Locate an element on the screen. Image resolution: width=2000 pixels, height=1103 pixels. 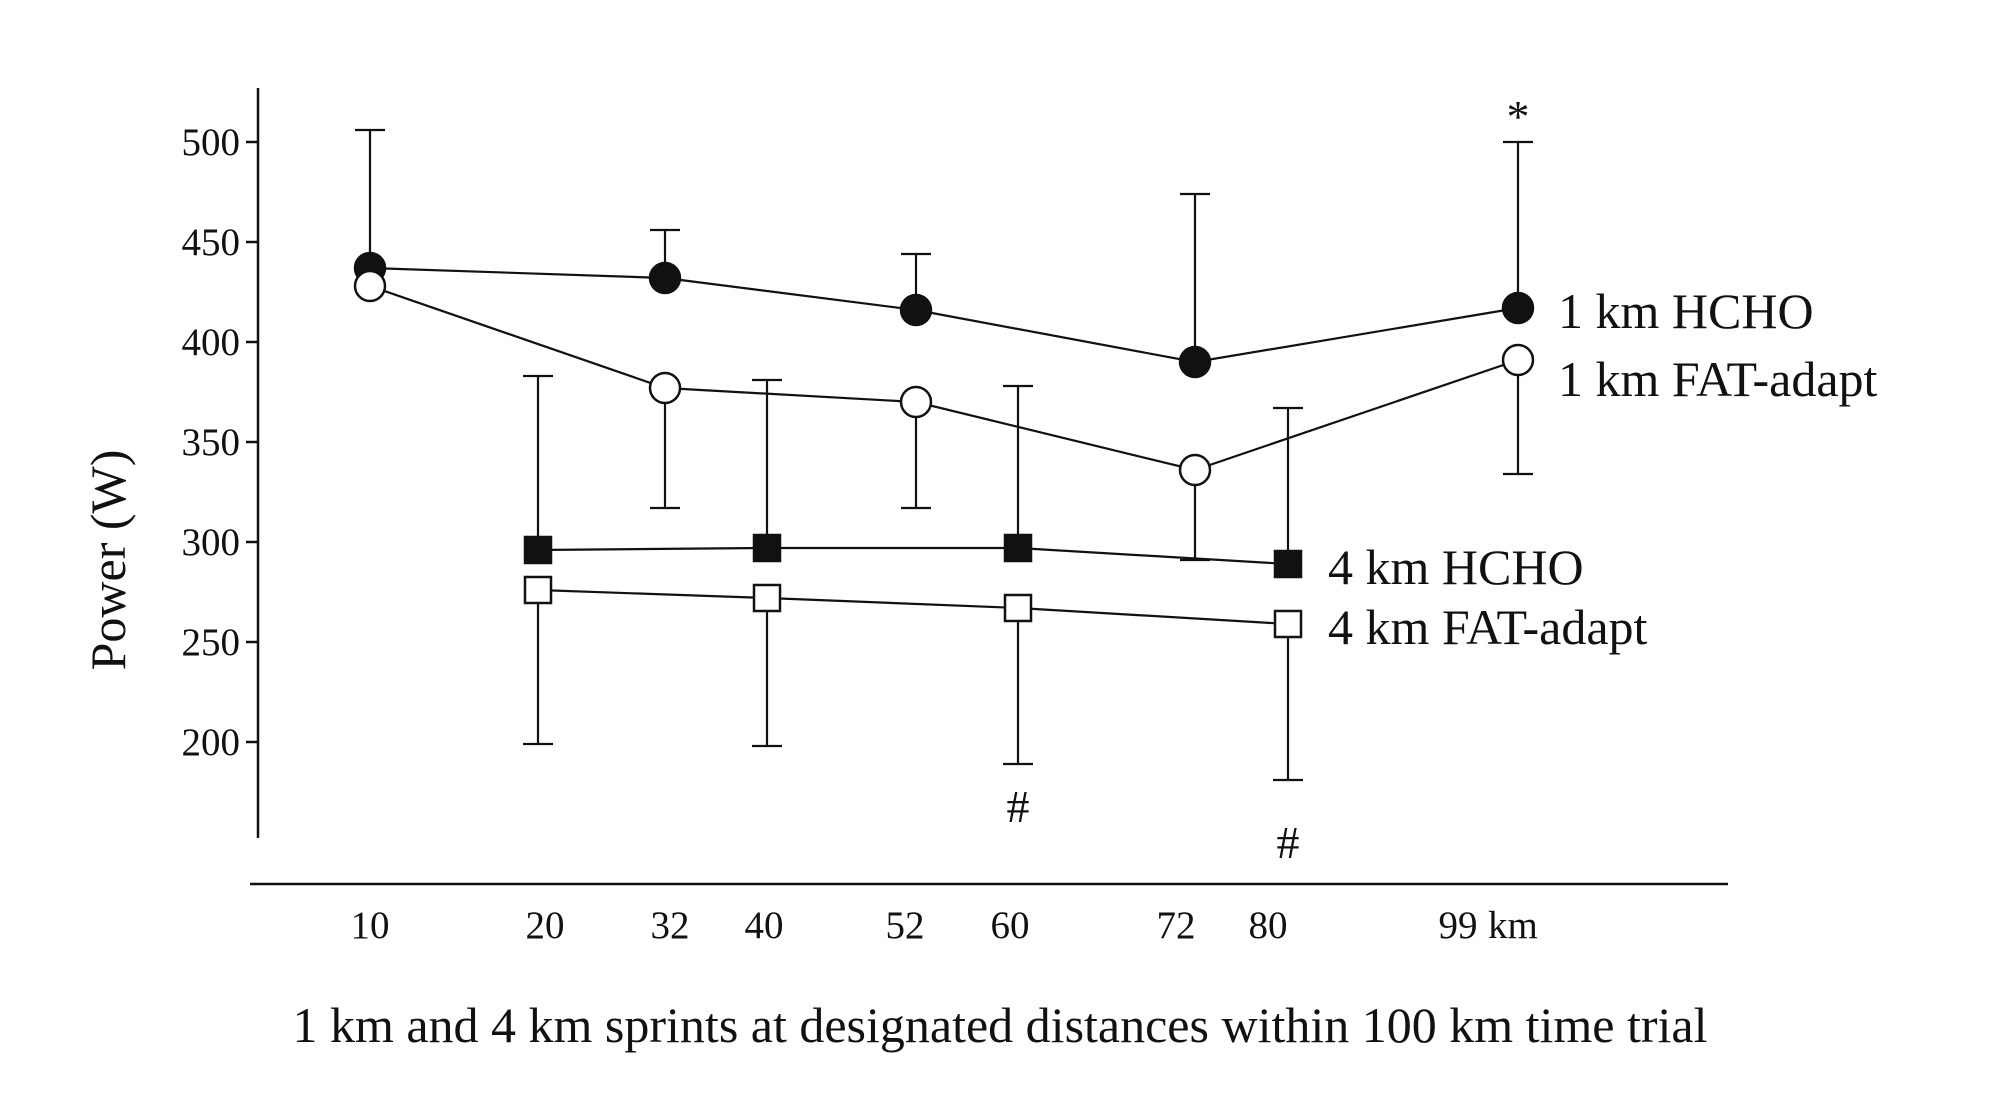
legend-label: 4 km FAT-adapt is located at coordinates (1488, 627).